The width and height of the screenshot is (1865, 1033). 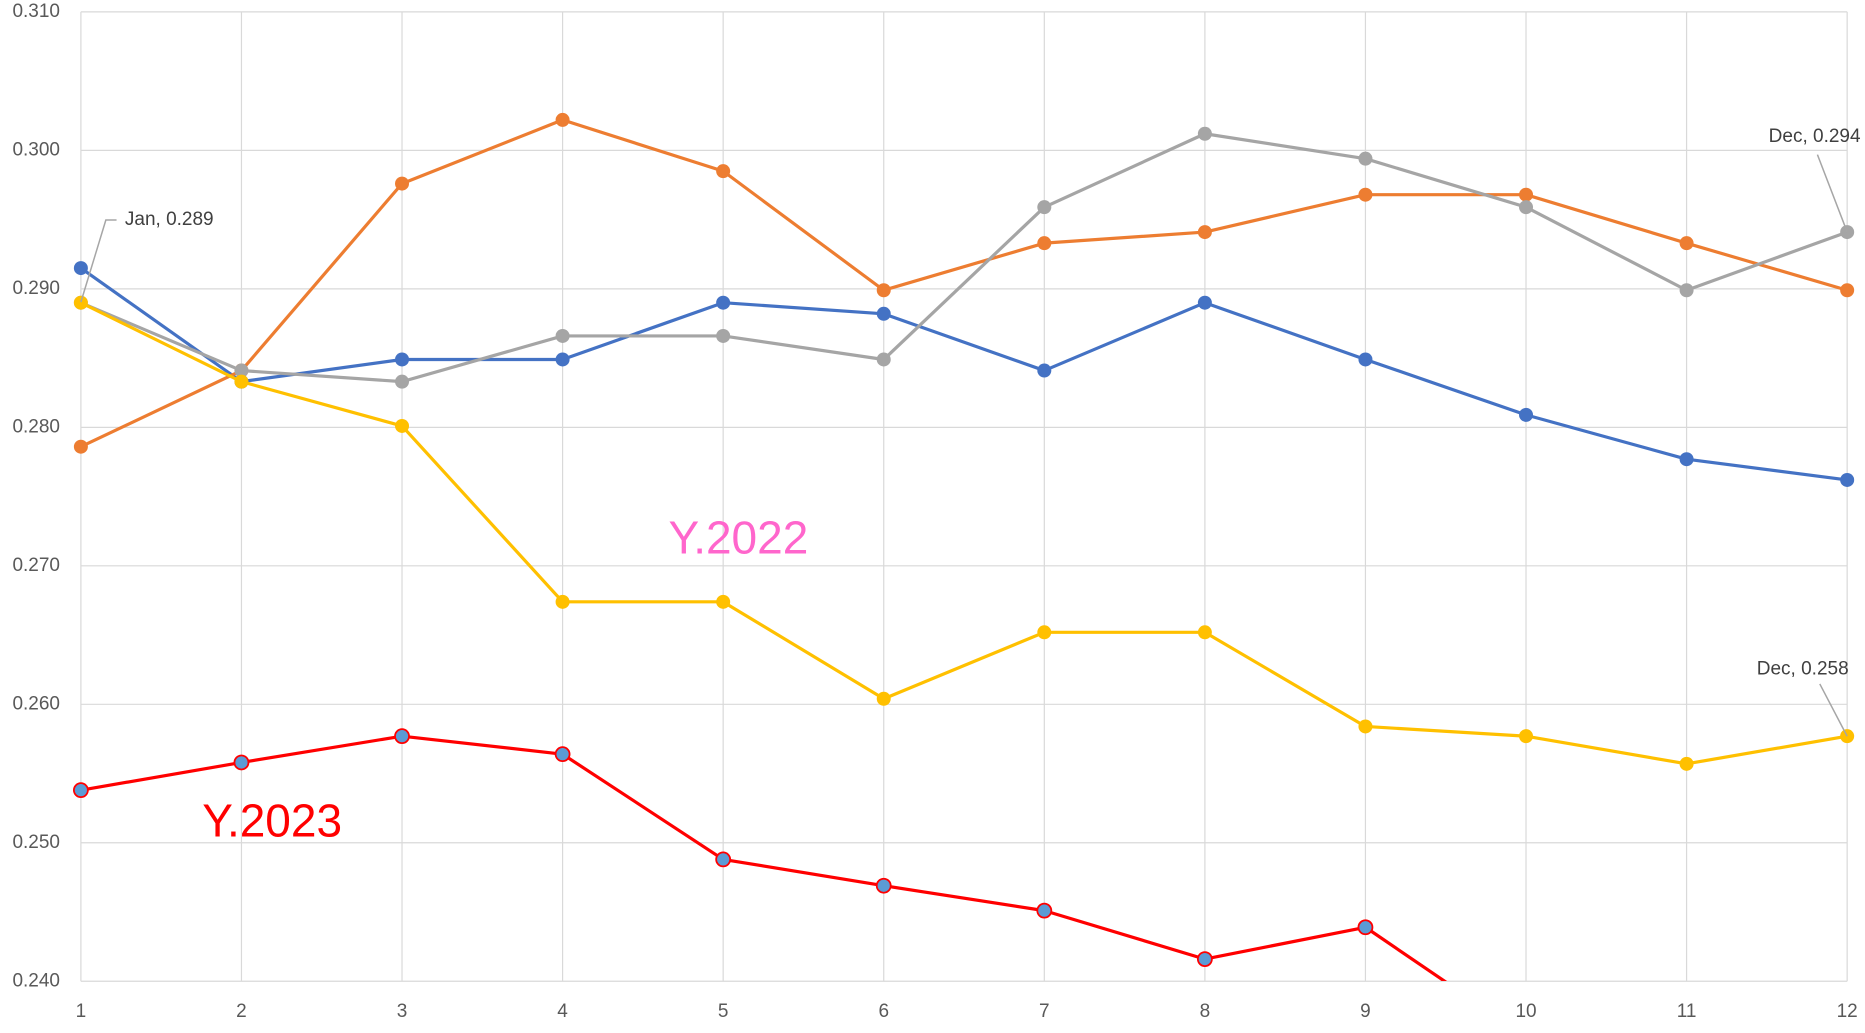 What do you see at coordinates (36, 288) in the screenshot?
I see `y-tick-label: 0.290` at bounding box center [36, 288].